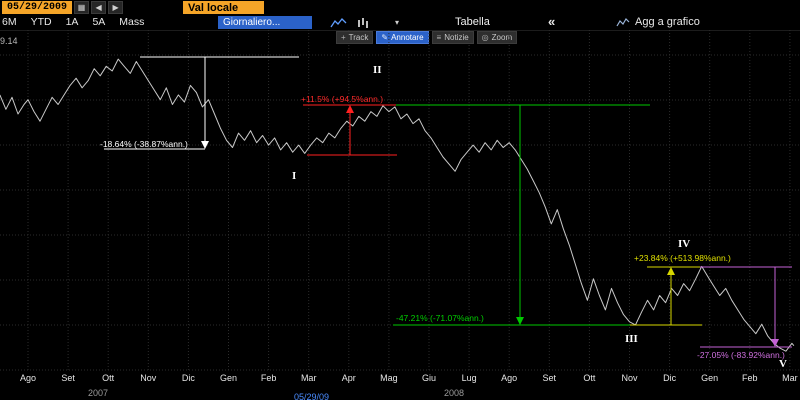  I want to click on zoom-button: ◎ Zoom, so click(497, 37).